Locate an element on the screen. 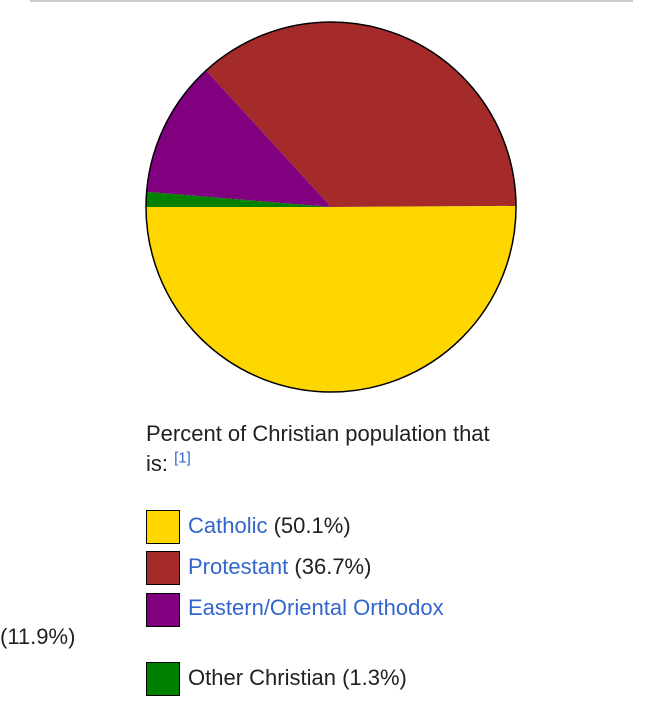 The image size is (662, 728). pie-slice-eastern-oriental-orthodox is located at coordinates (238, 138).